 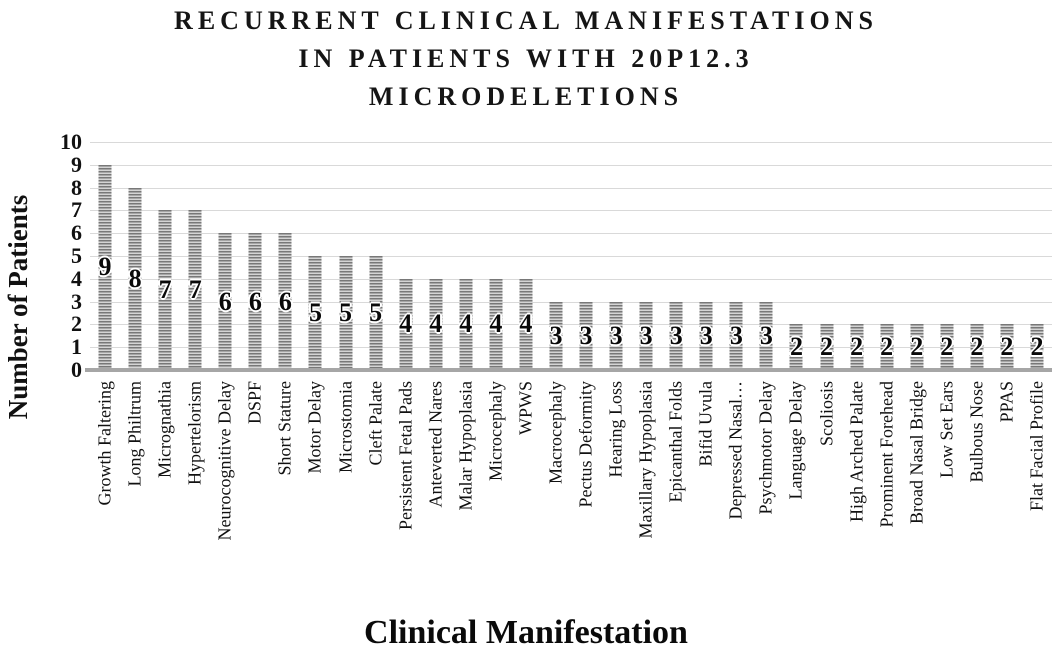 I want to click on x-tick-slot: High Arched Palate, so click(x=857, y=494).